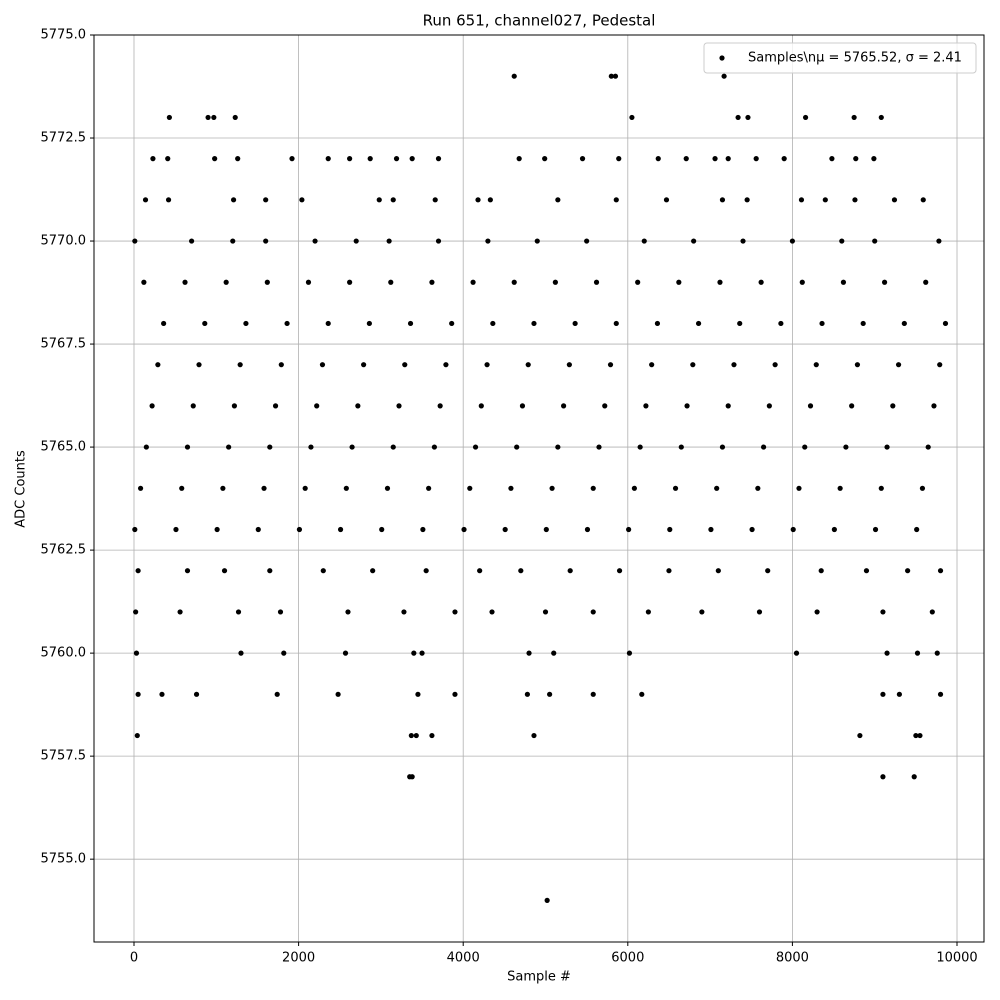 This screenshot has width=1000, height=1000. What do you see at coordinates (64, 241) in the screenshot?
I see `y-tick-label: 5770.0` at bounding box center [64, 241].